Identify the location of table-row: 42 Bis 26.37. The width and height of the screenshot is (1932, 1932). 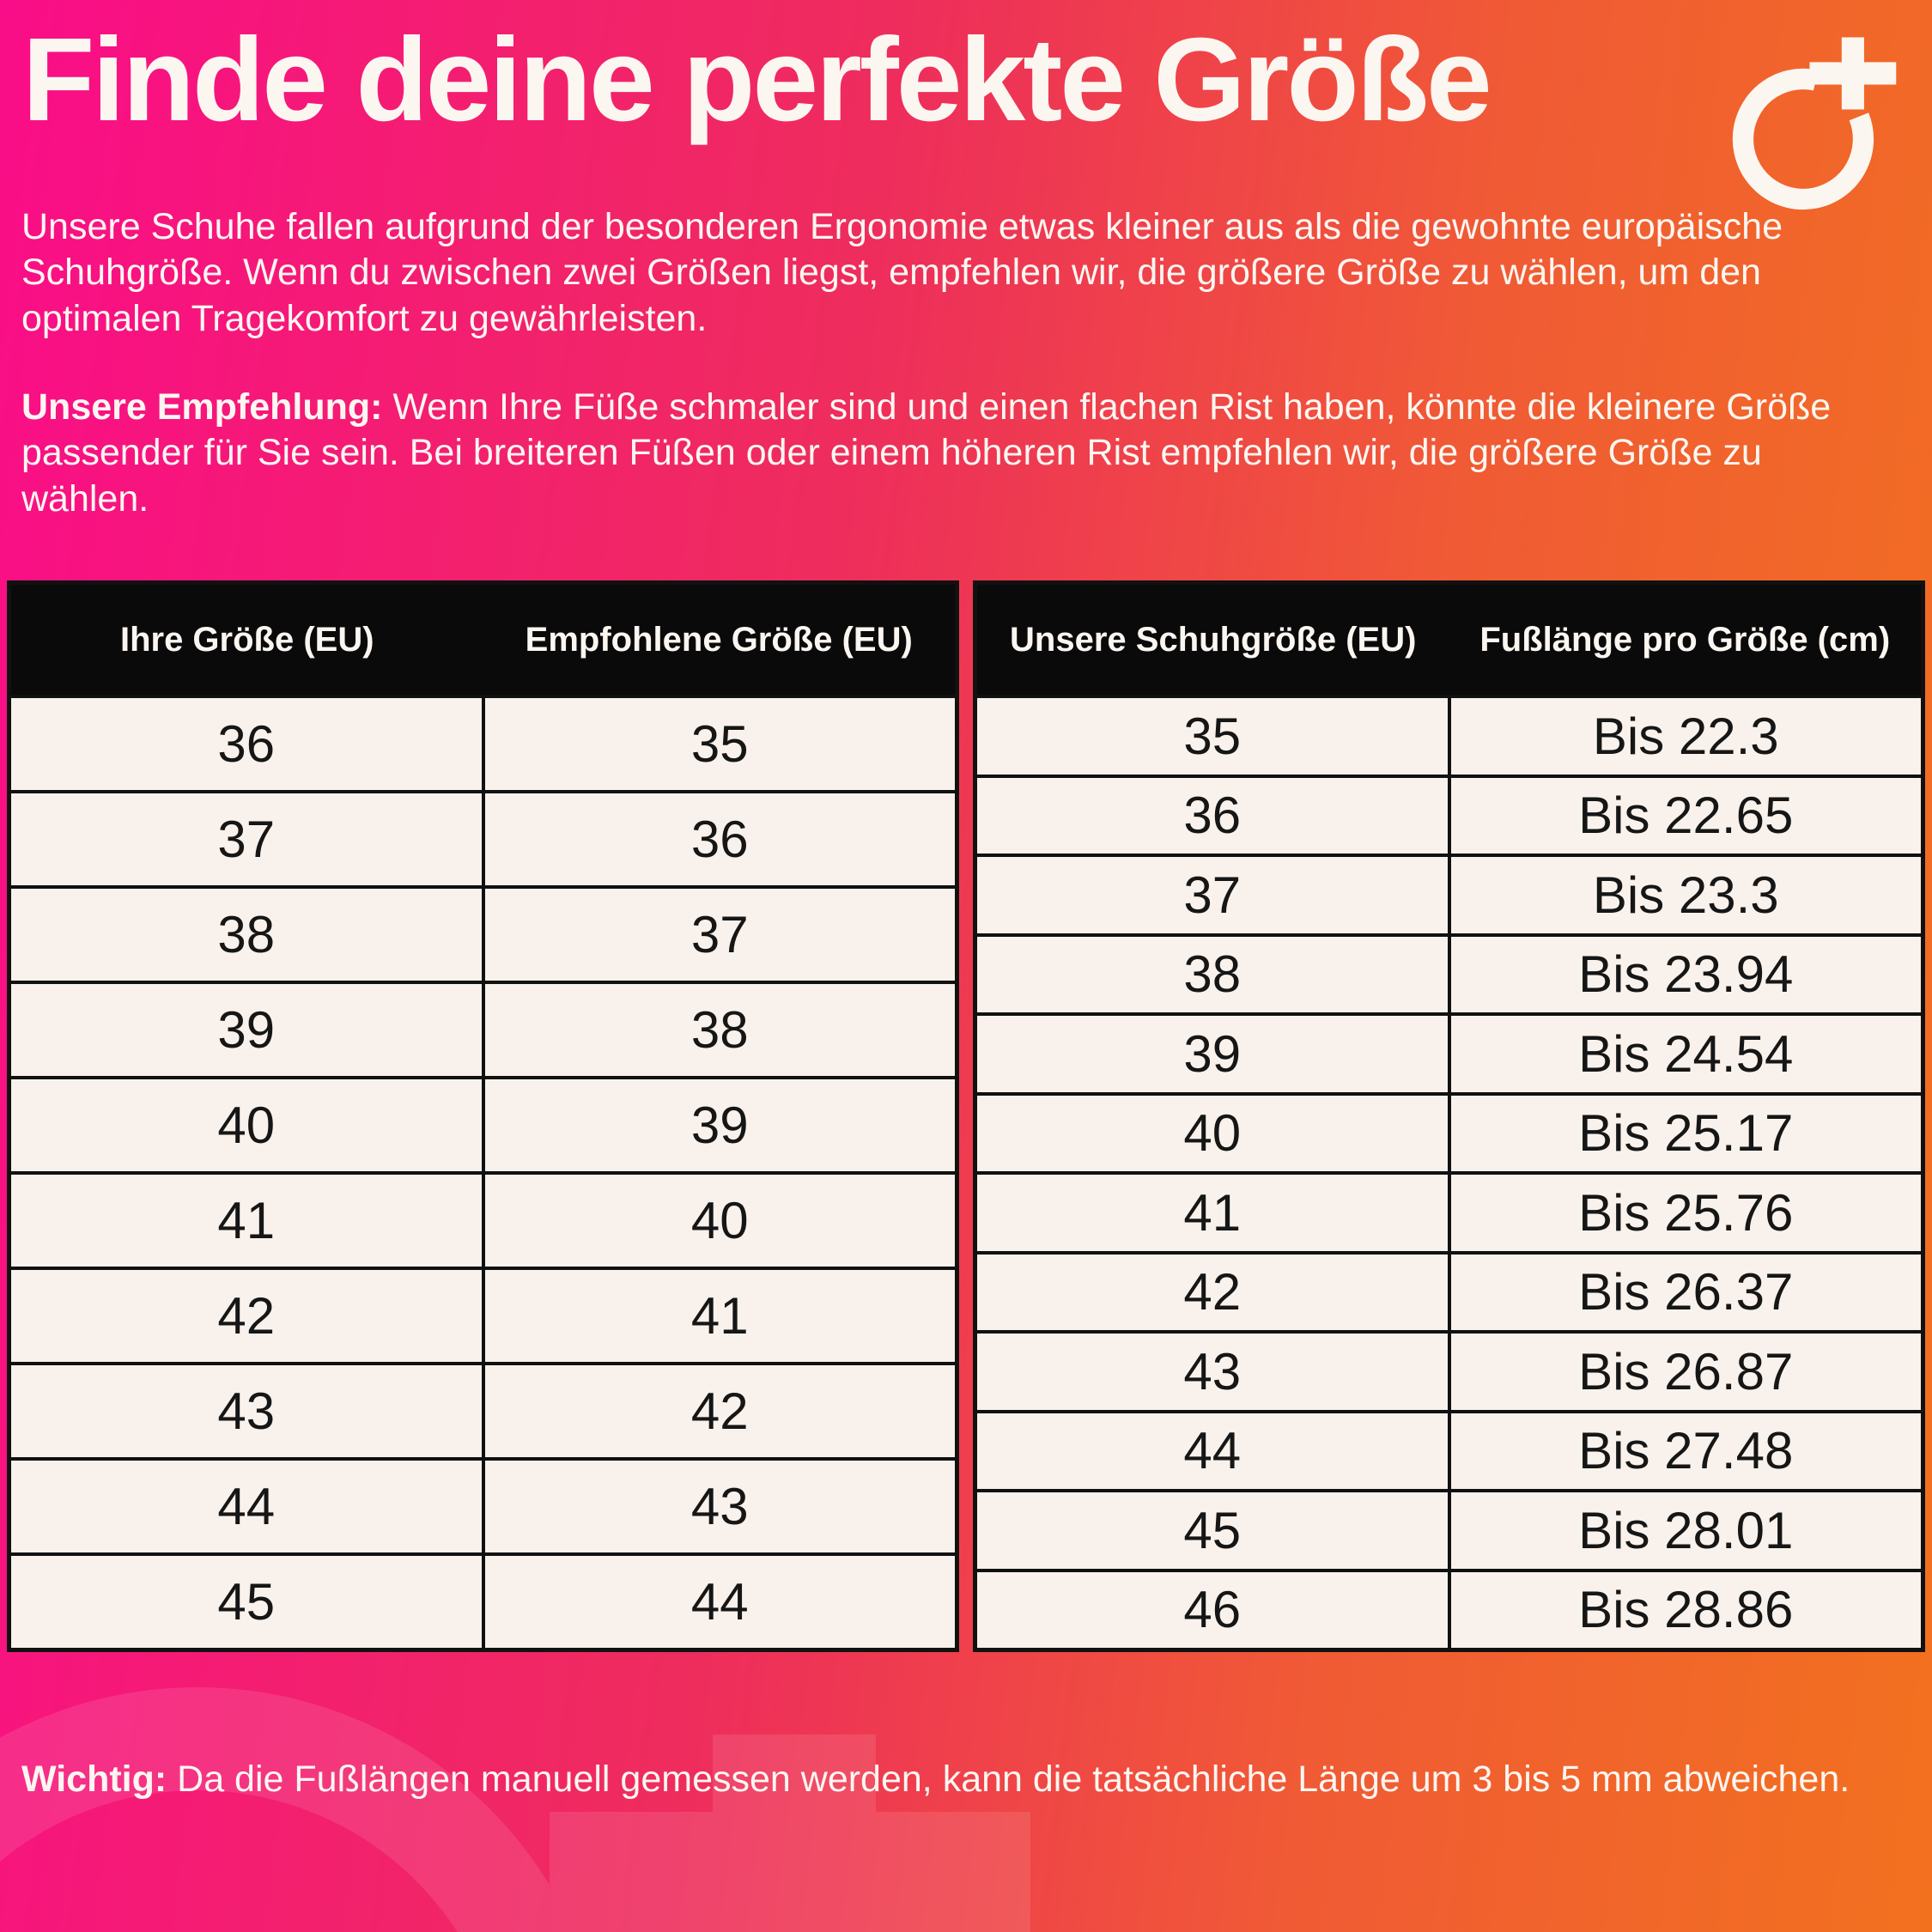
(1449, 1290).